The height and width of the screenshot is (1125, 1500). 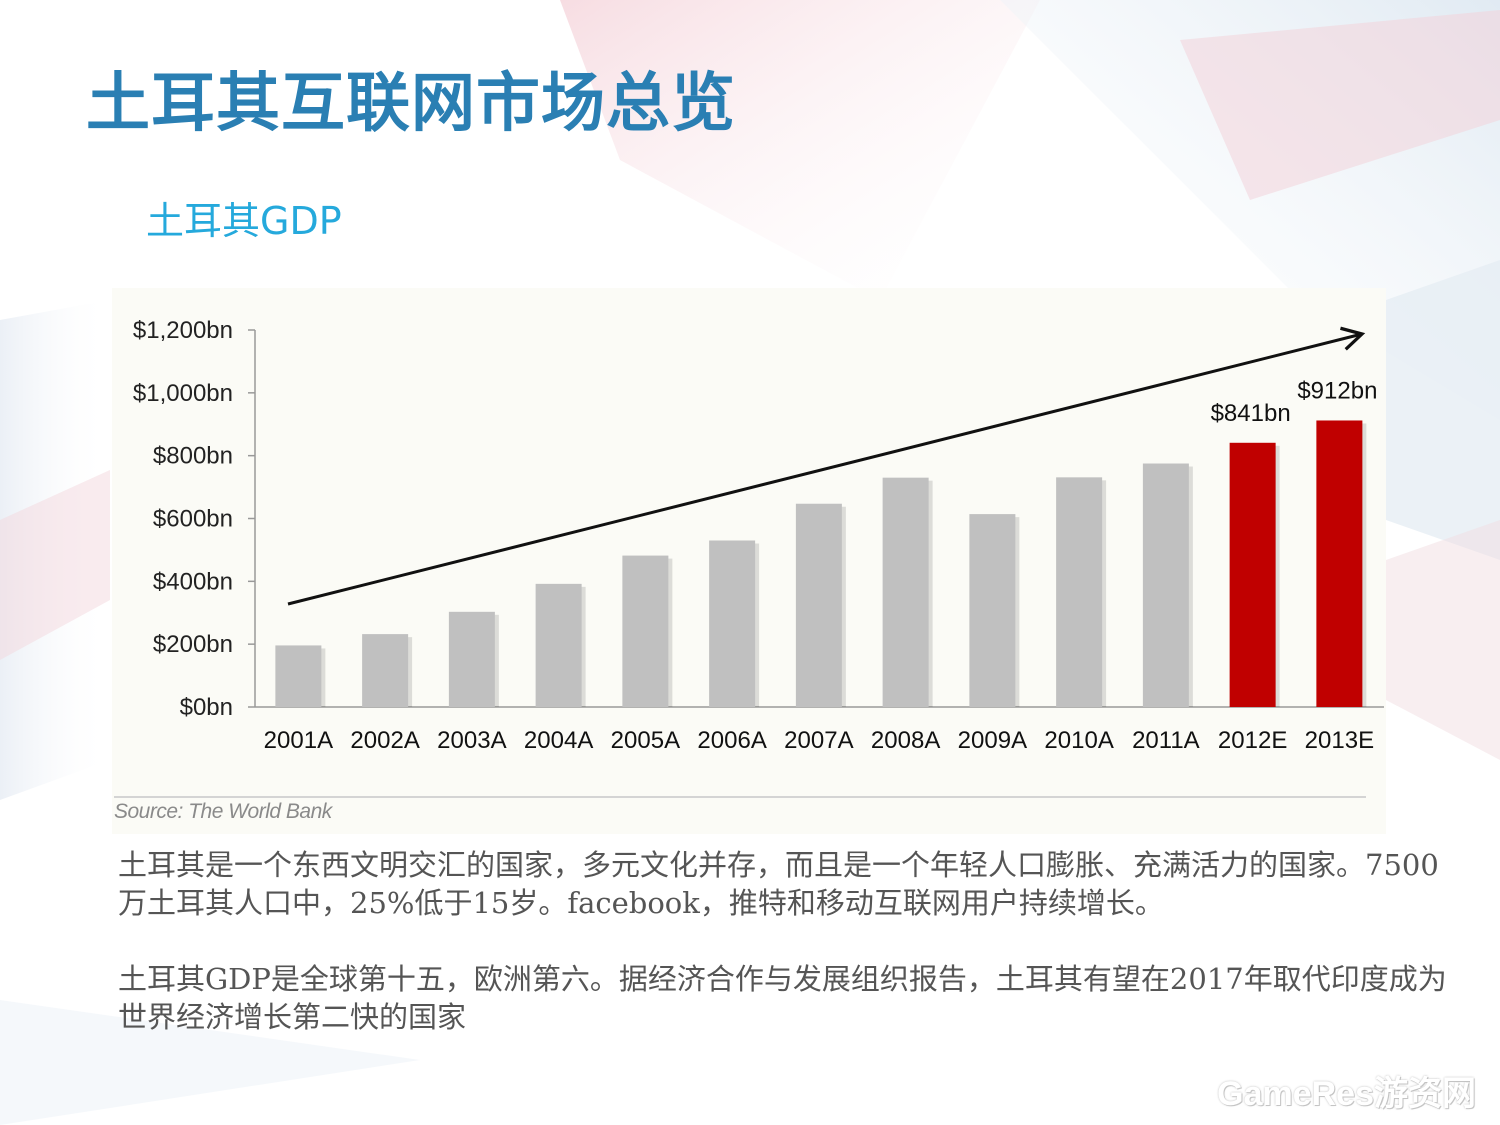 What do you see at coordinates (1339, 740) in the screenshot?
I see `x-tick-label: 2013E` at bounding box center [1339, 740].